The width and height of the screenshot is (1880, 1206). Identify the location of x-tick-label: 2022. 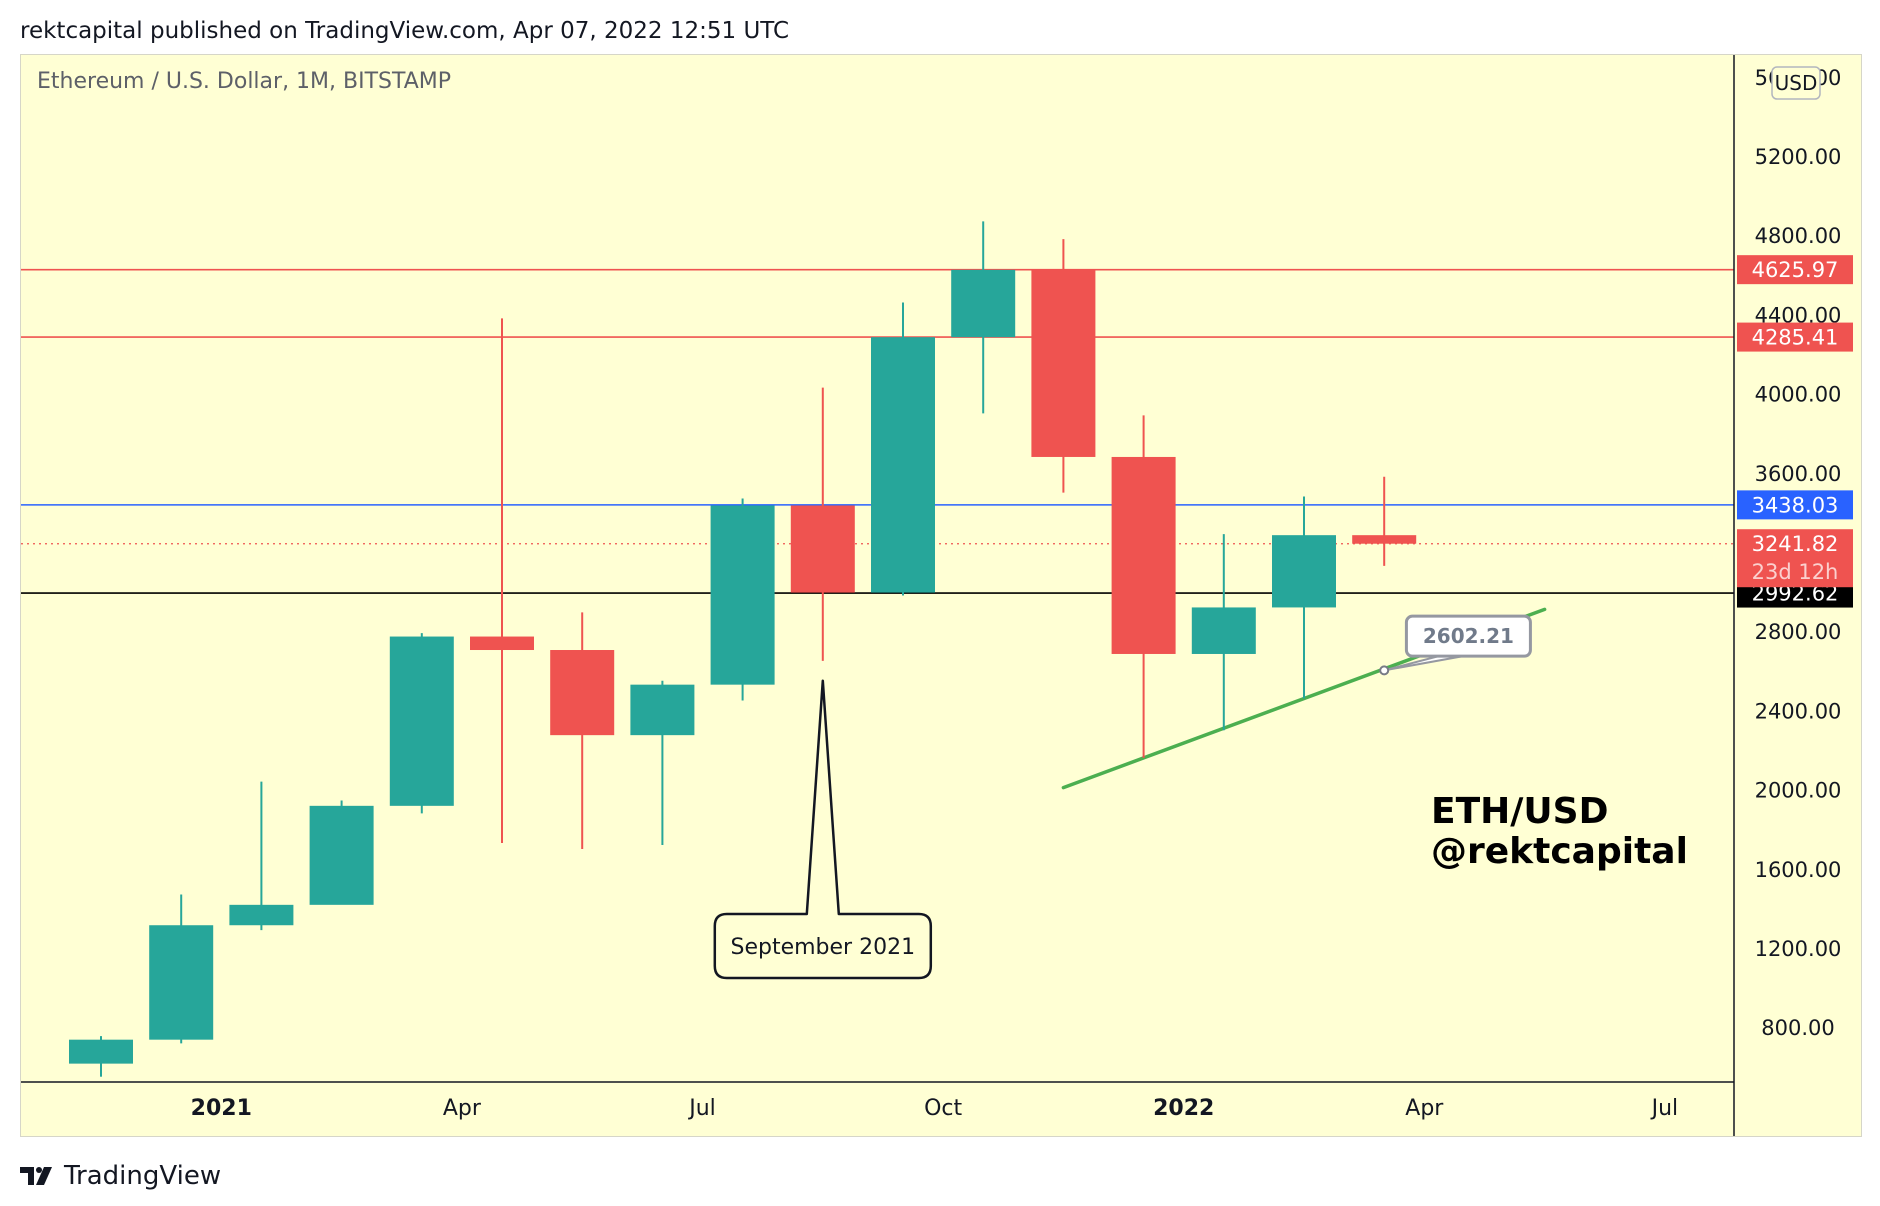
(1183, 1108).